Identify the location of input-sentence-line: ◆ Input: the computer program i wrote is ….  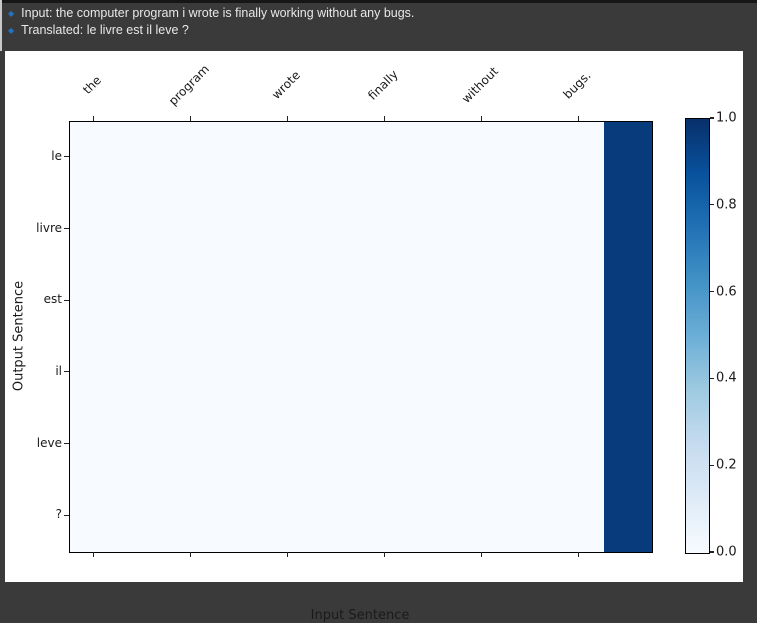
(377, 13).